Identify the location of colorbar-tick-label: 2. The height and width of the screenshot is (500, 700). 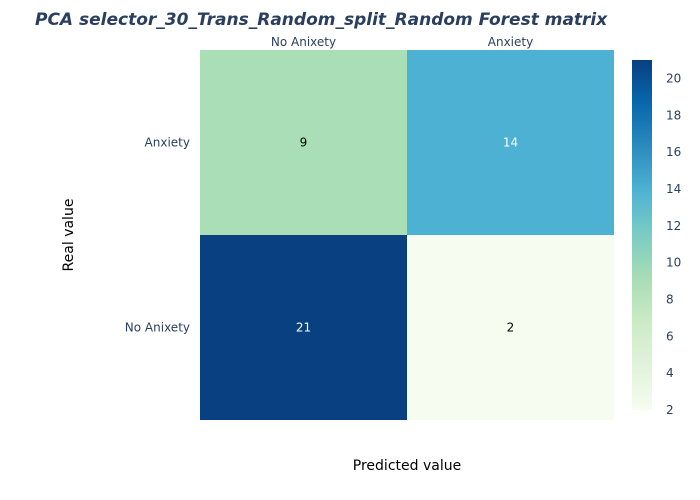
(670, 410).